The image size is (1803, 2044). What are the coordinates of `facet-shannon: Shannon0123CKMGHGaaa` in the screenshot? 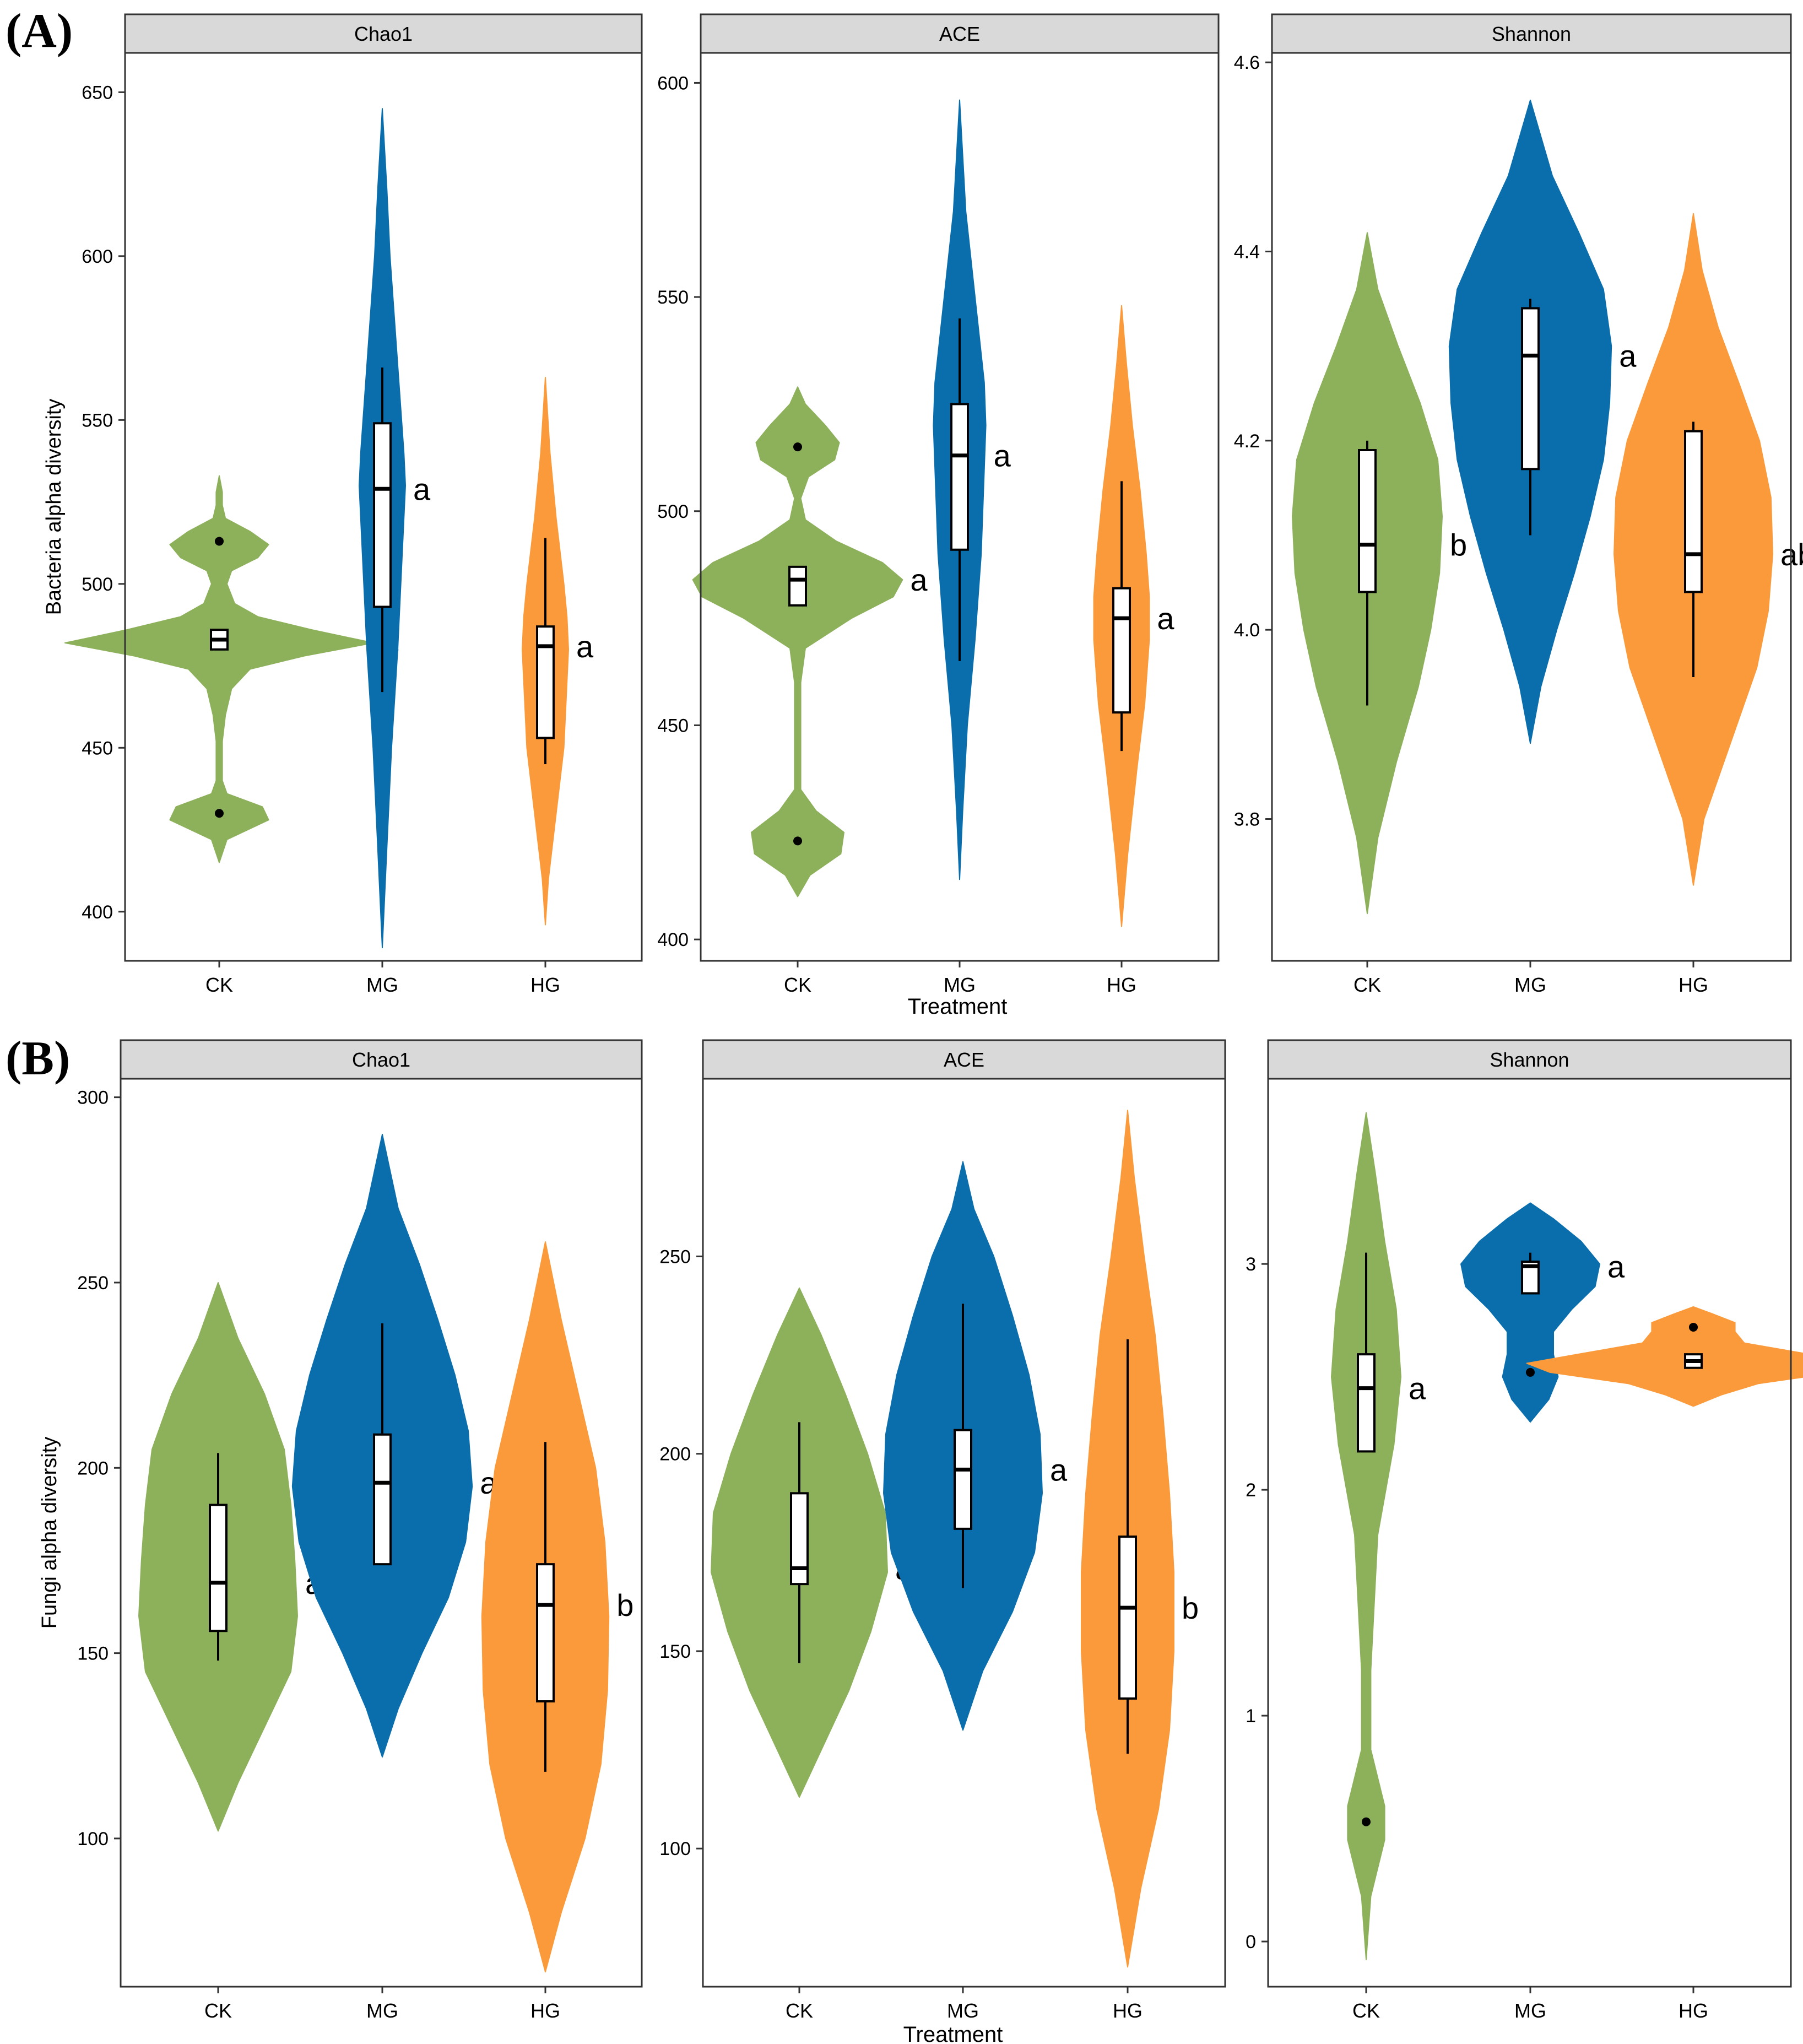 It's located at (1524, 1530).